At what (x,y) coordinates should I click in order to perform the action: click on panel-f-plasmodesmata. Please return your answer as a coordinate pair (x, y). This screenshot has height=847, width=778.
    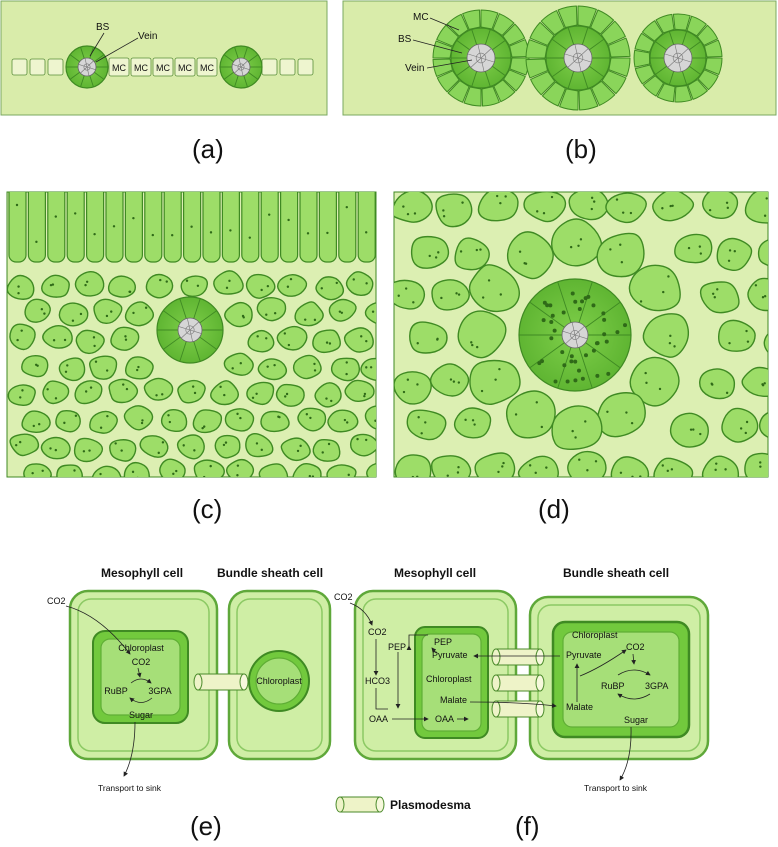
    Looking at the image, I should click on (518, 683).